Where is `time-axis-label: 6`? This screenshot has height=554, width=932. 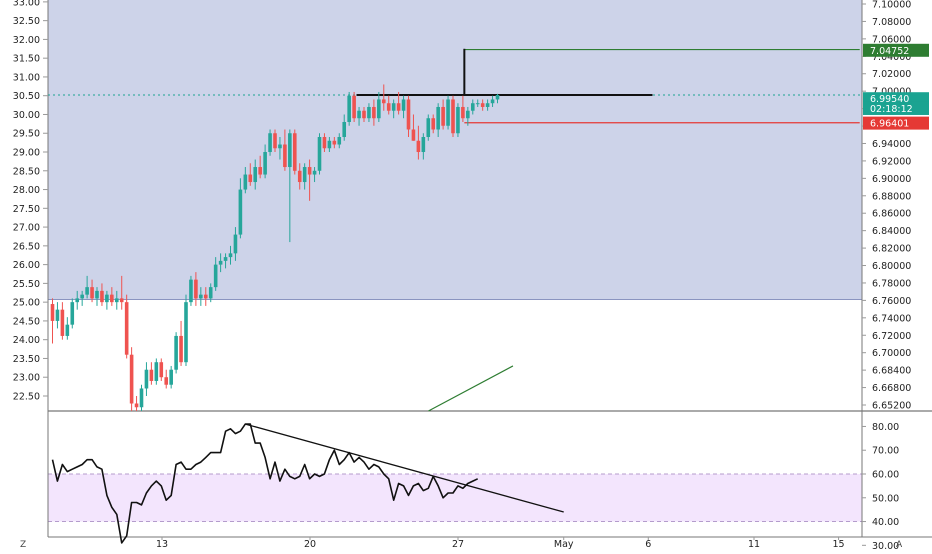 time-axis-label: 6 is located at coordinates (648, 544).